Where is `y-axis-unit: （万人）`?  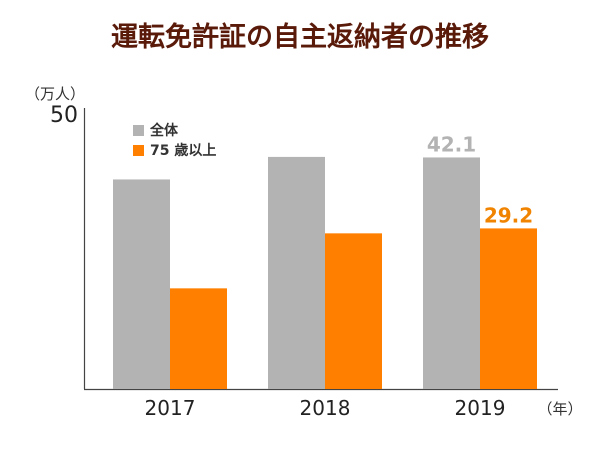 y-axis-unit: （万人） is located at coordinates (55, 94).